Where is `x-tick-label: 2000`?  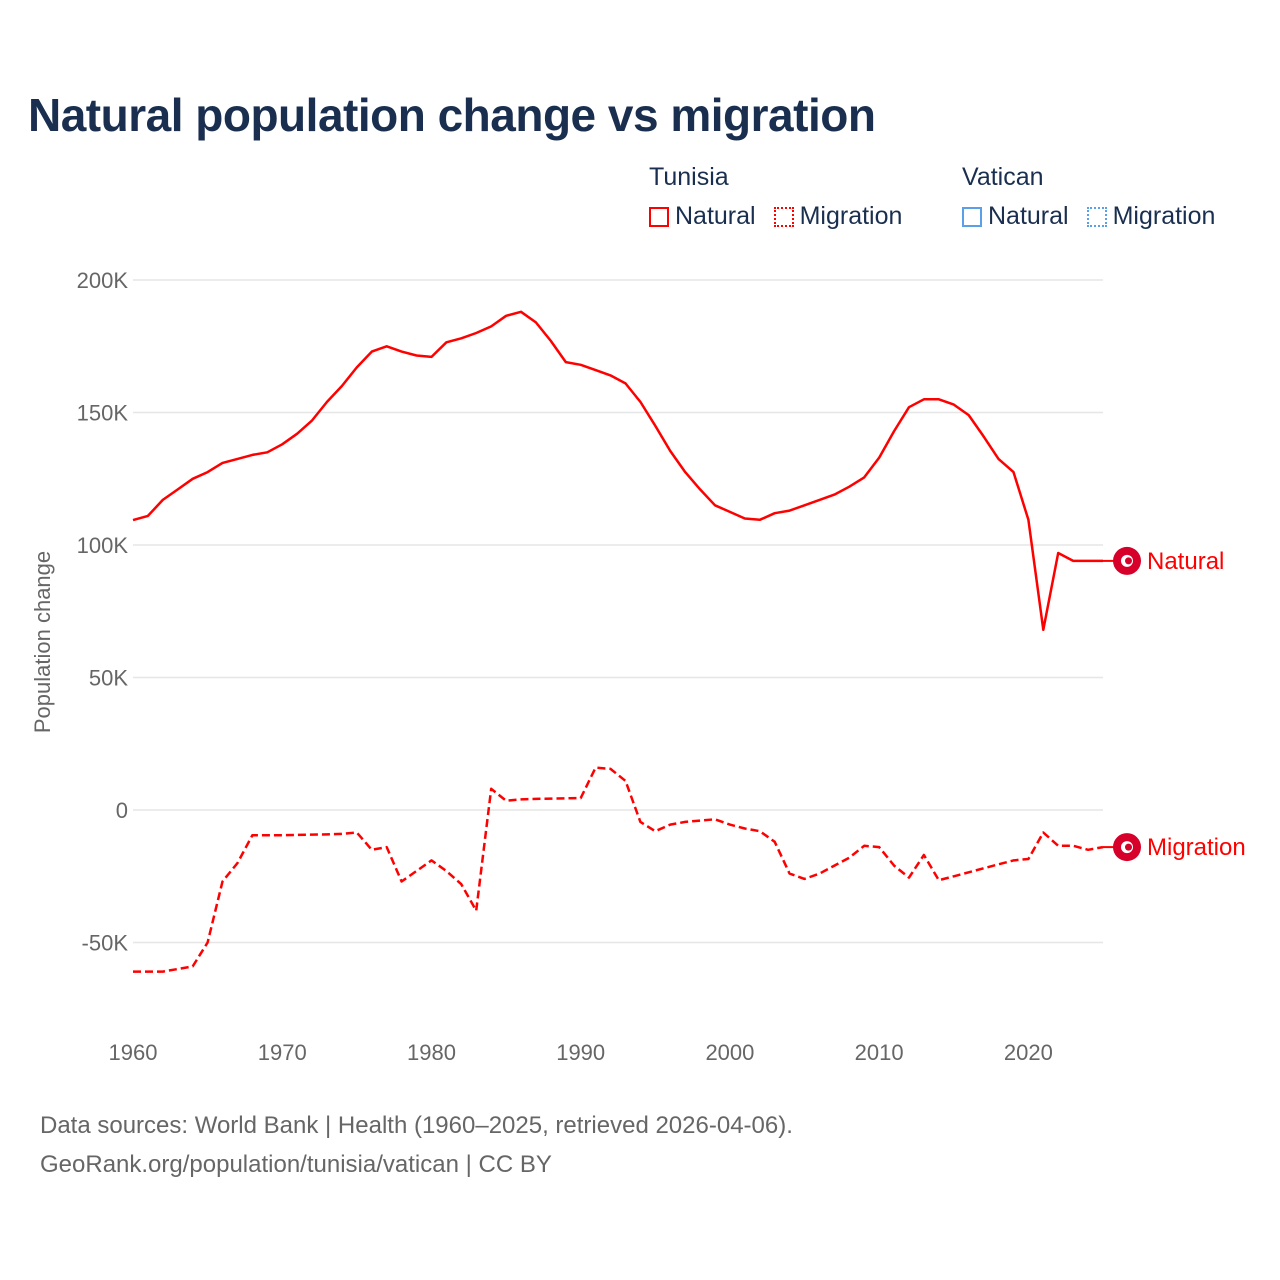
x-tick-label: 2000 is located at coordinates (729, 1052).